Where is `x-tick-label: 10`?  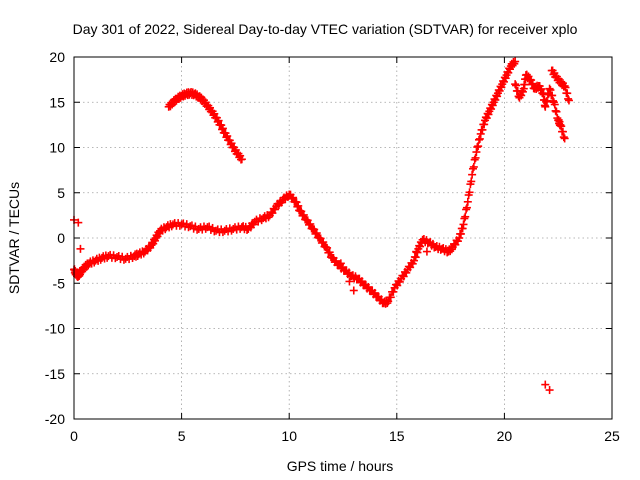
x-tick-label: 10 is located at coordinates (289, 436).